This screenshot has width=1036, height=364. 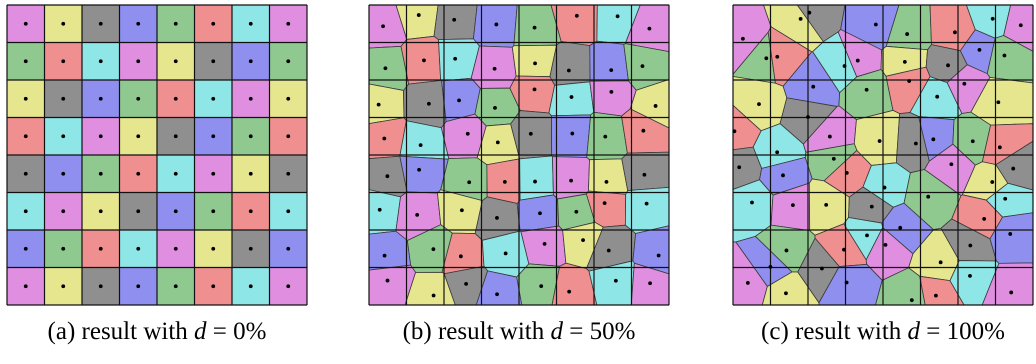 What do you see at coordinates (962, 331) in the screenshot?
I see `caption-c-rest: = 100%` at bounding box center [962, 331].